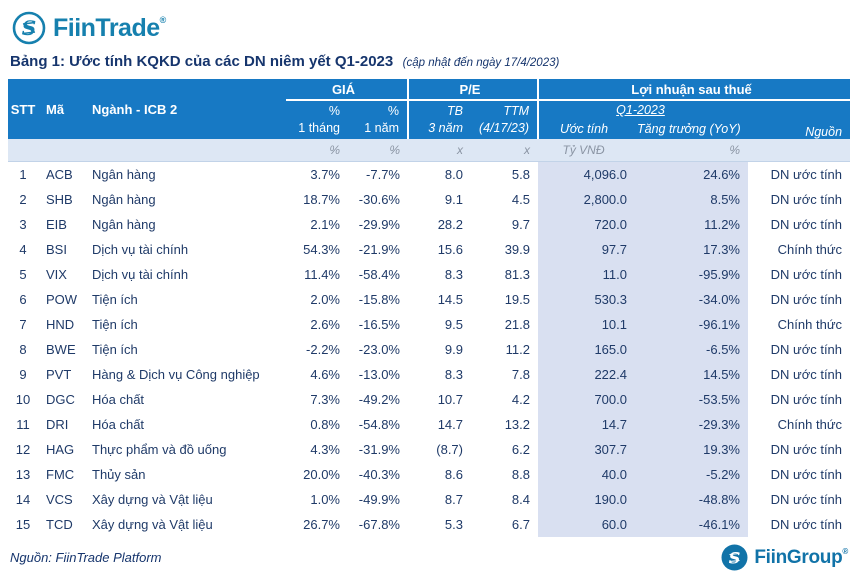 The height and width of the screenshot is (583, 858). I want to click on cell-yoy: -46.1%, so click(691, 524).